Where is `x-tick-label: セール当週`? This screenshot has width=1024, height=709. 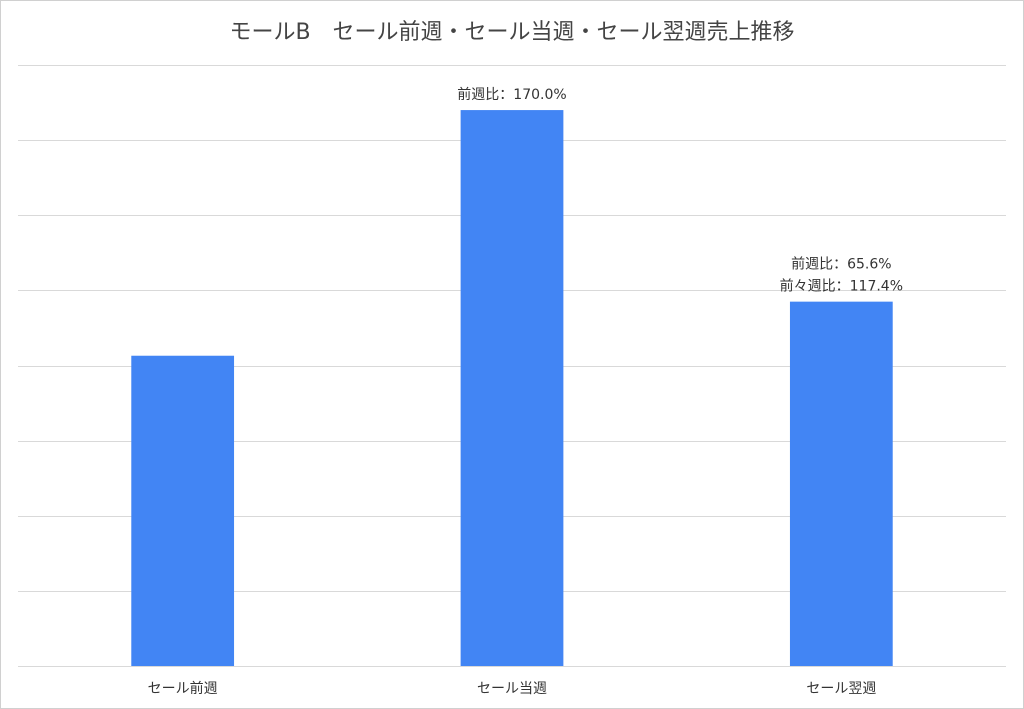
x-tick-label: セール当週 is located at coordinates (512, 689).